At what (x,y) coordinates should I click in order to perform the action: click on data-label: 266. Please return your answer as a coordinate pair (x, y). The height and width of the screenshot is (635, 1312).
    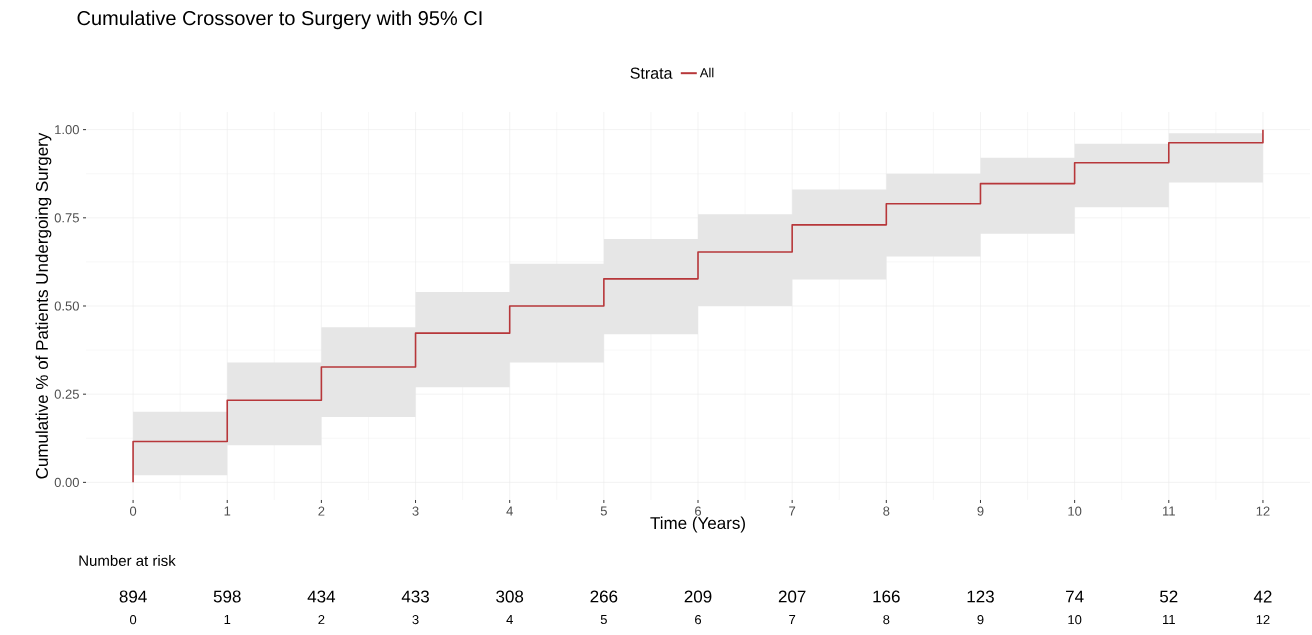
    Looking at the image, I should click on (604, 596).